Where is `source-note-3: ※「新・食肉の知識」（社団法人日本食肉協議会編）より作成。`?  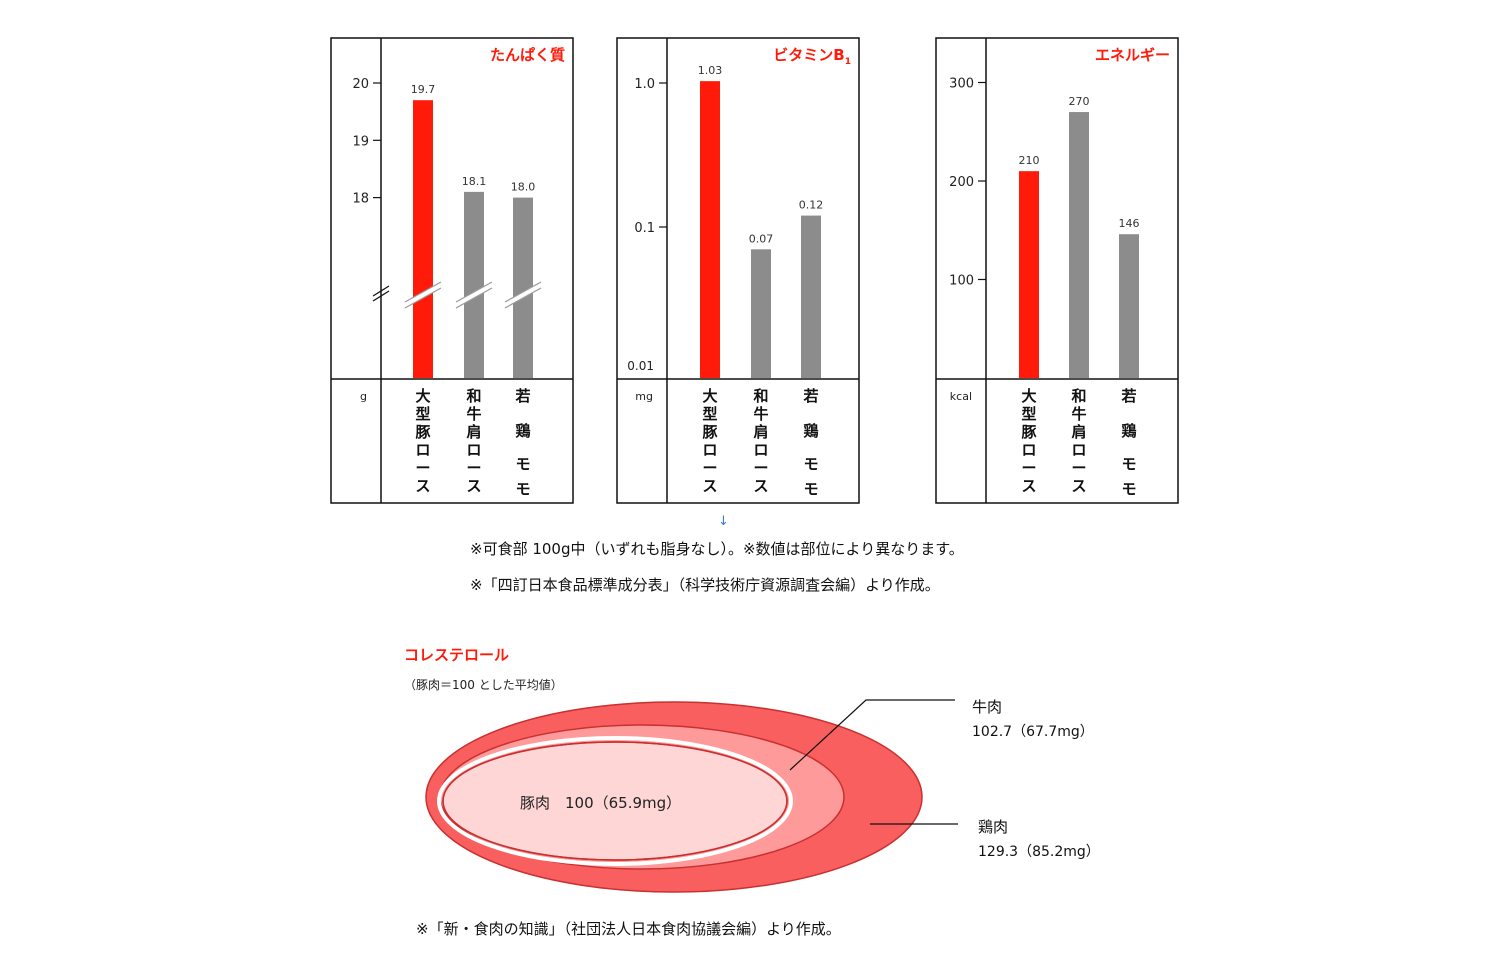 source-note-3: ※「新・食肉の知識」（社団法人日本食肉協議会編）より作成。 is located at coordinates (628, 929).